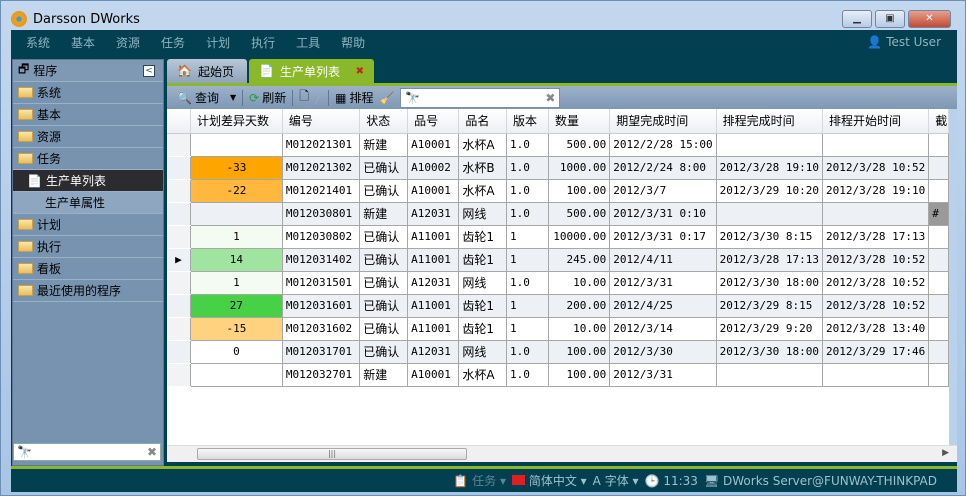 This screenshot has width=966, height=496. I want to click on clear-button: 🧹, so click(386, 98).